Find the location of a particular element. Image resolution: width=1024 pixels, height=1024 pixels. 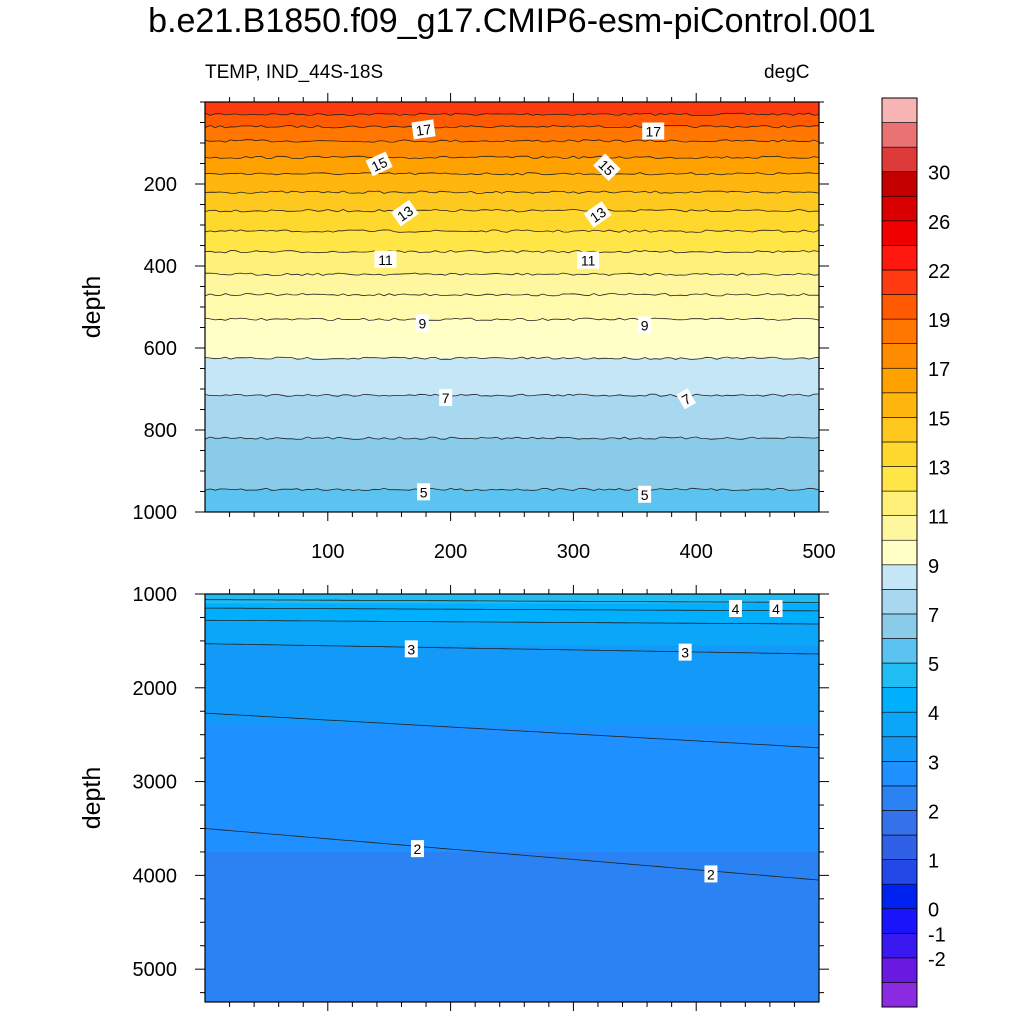

colorbar-label: 5 is located at coordinates (933, 665).